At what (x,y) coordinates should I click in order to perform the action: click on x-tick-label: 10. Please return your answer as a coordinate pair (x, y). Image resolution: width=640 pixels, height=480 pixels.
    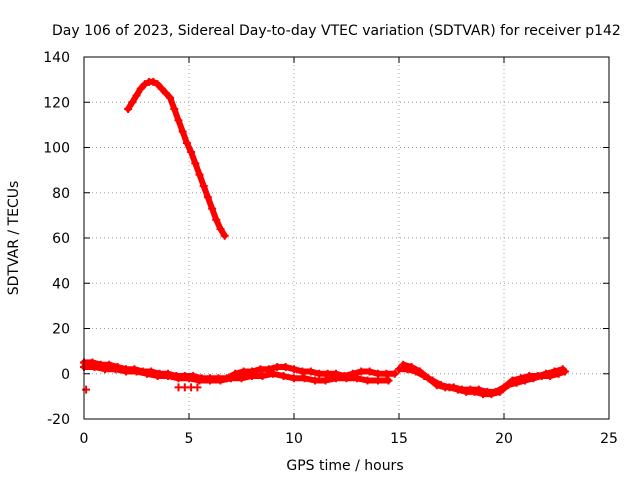
    Looking at the image, I should click on (294, 439).